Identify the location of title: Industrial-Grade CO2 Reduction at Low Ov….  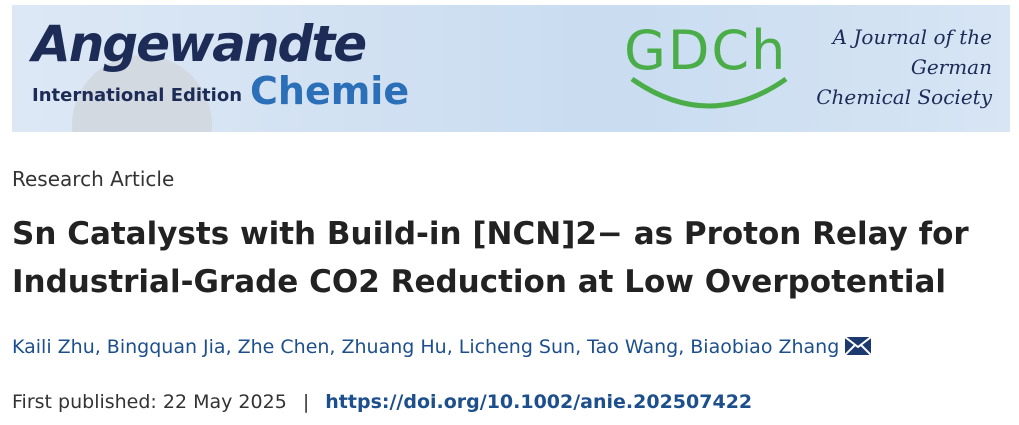
(479, 282).